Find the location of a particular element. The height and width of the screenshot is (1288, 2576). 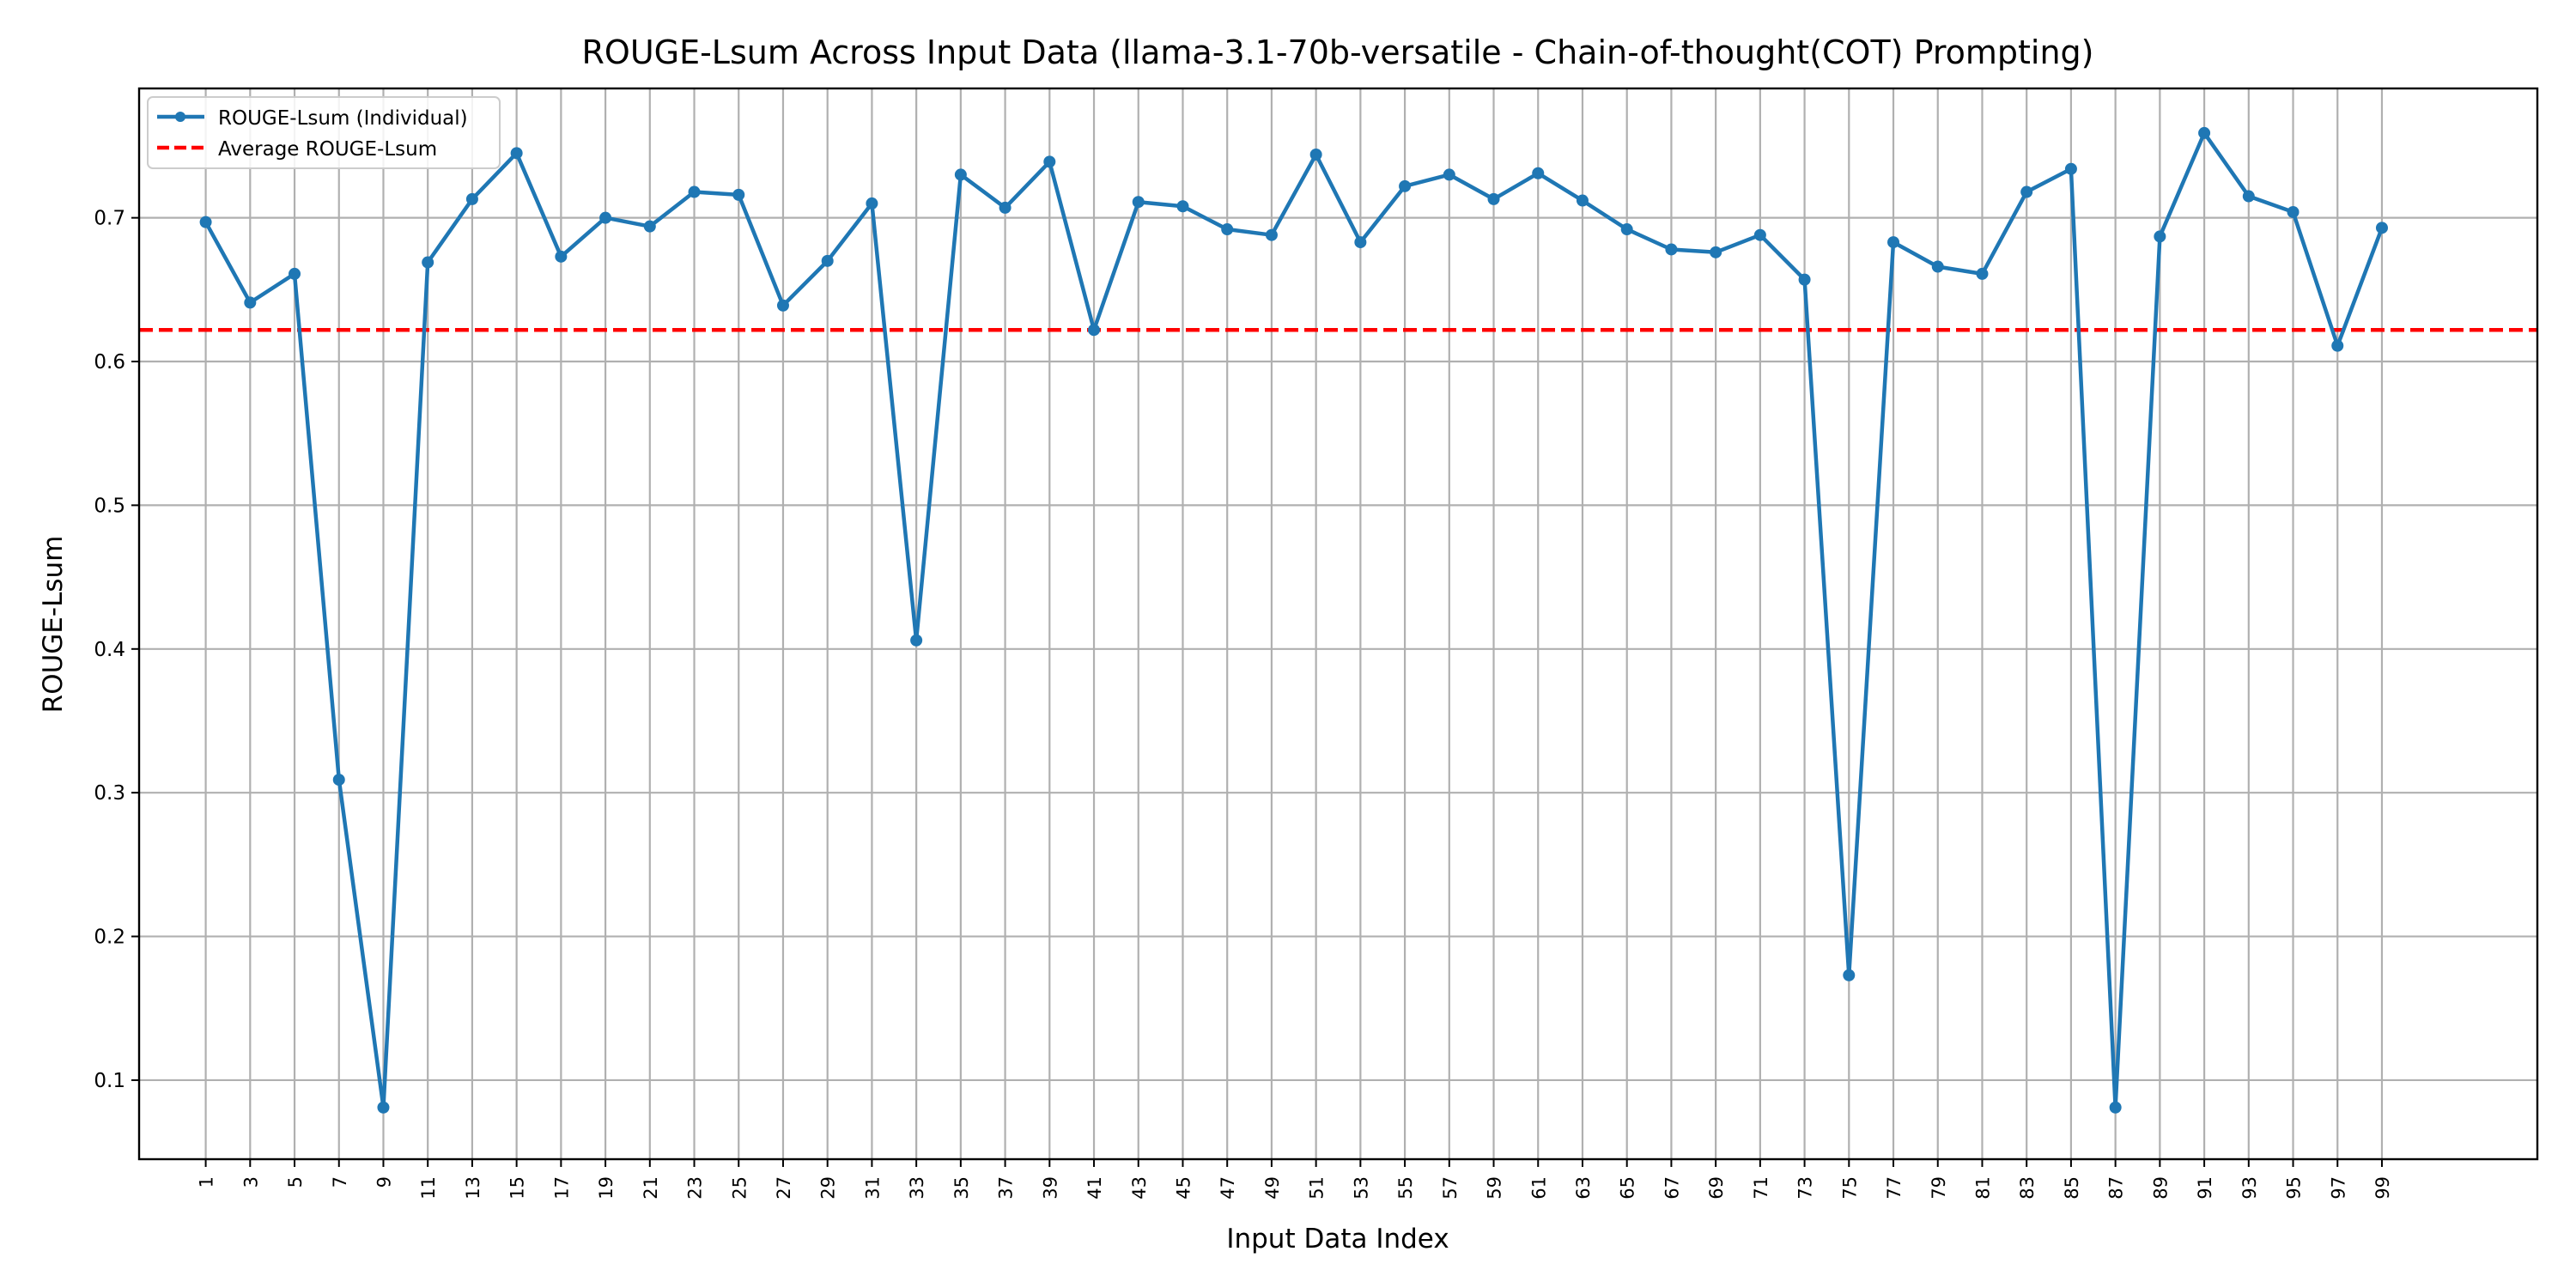

x-tick-label: 35 is located at coordinates (962, 1188).